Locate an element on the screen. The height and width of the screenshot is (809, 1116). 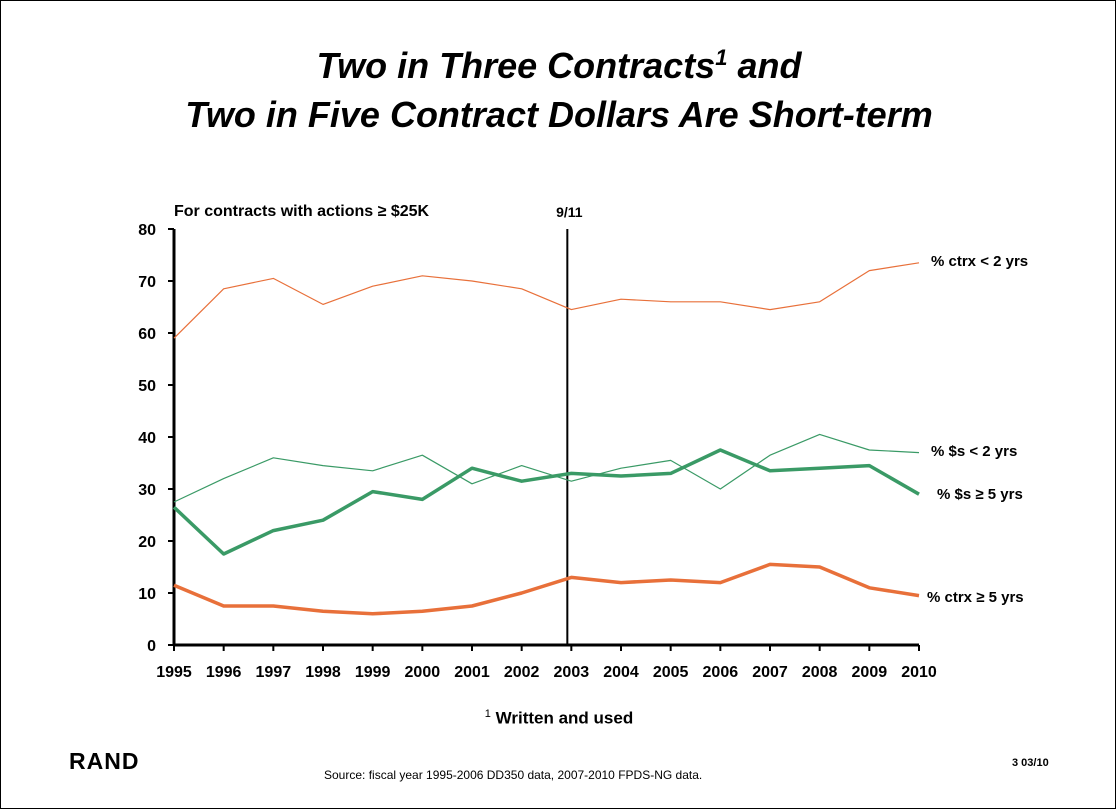
y-tick-label: 30 is located at coordinates (147, 490).